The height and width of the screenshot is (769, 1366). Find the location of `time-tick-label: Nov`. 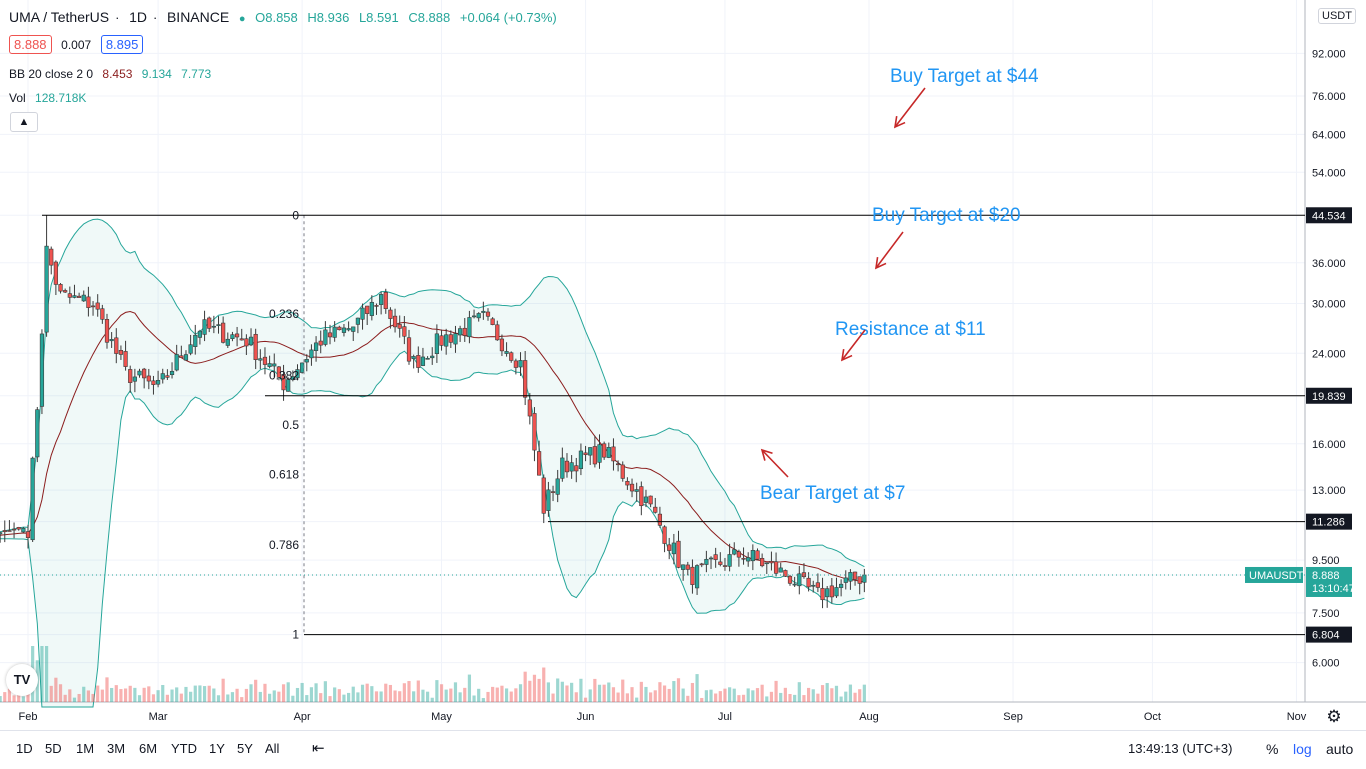

time-tick-label: Nov is located at coordinates (1297, 717).